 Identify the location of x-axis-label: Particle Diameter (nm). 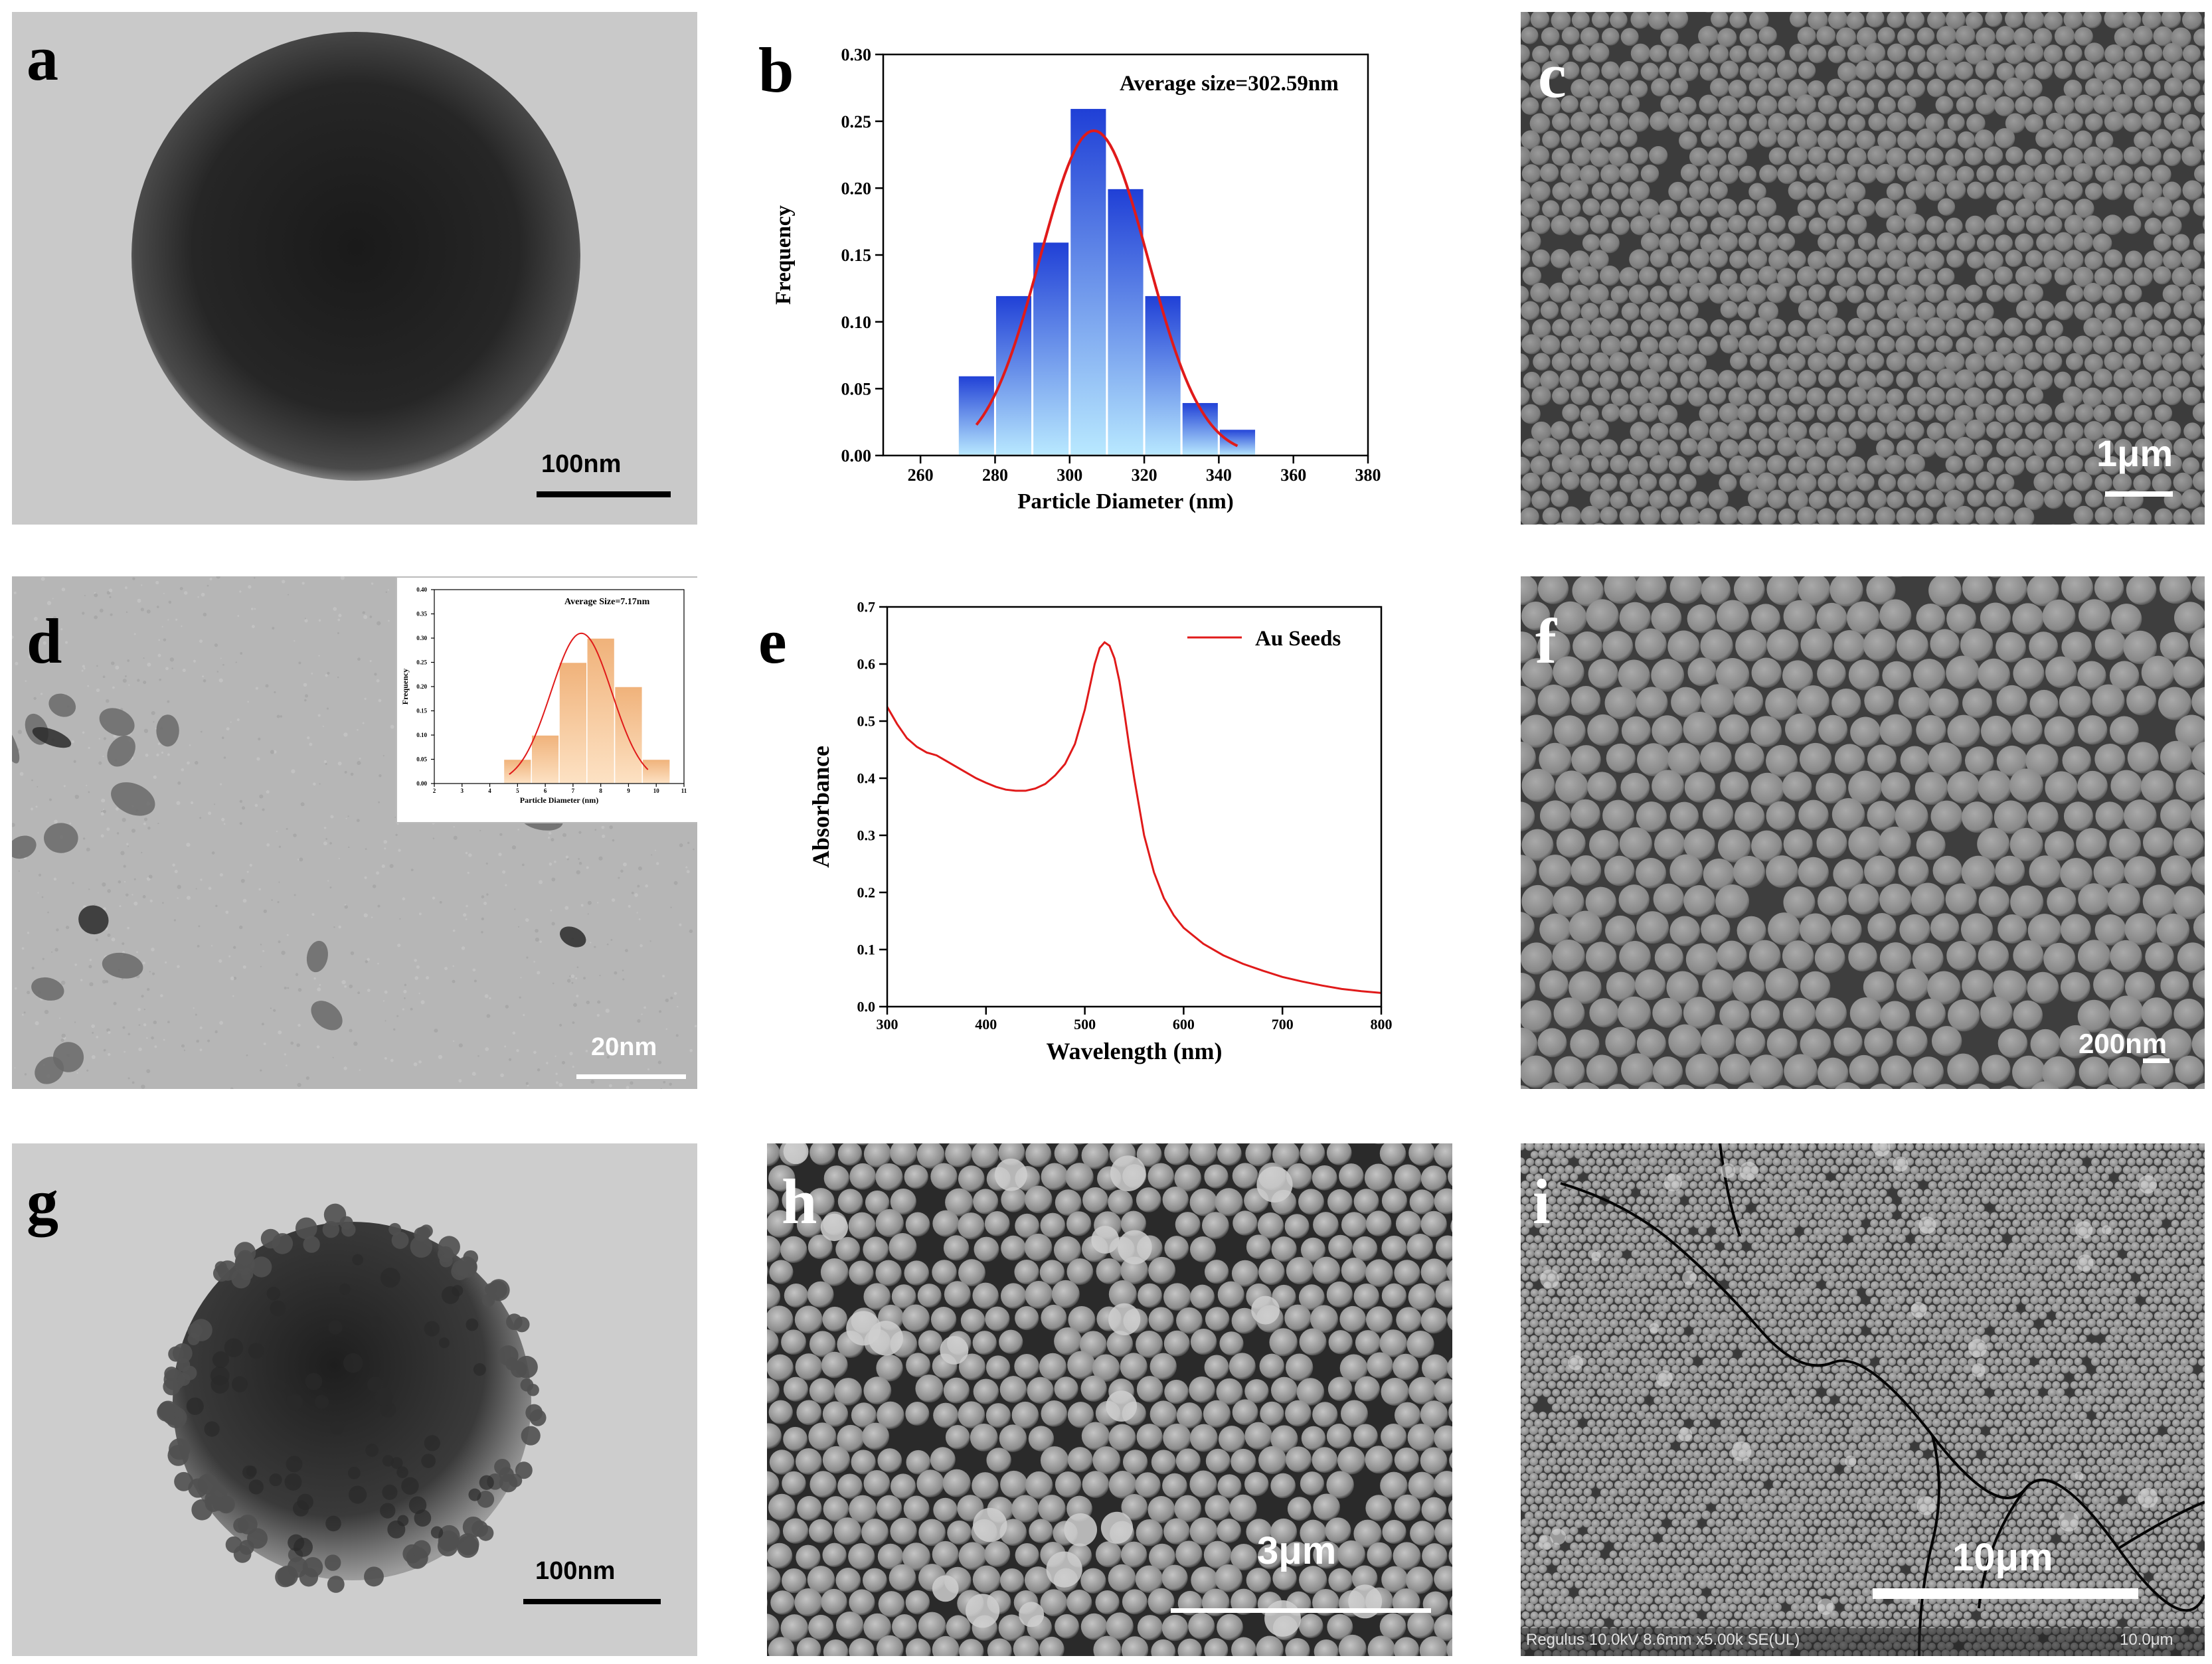
(1125, 501).